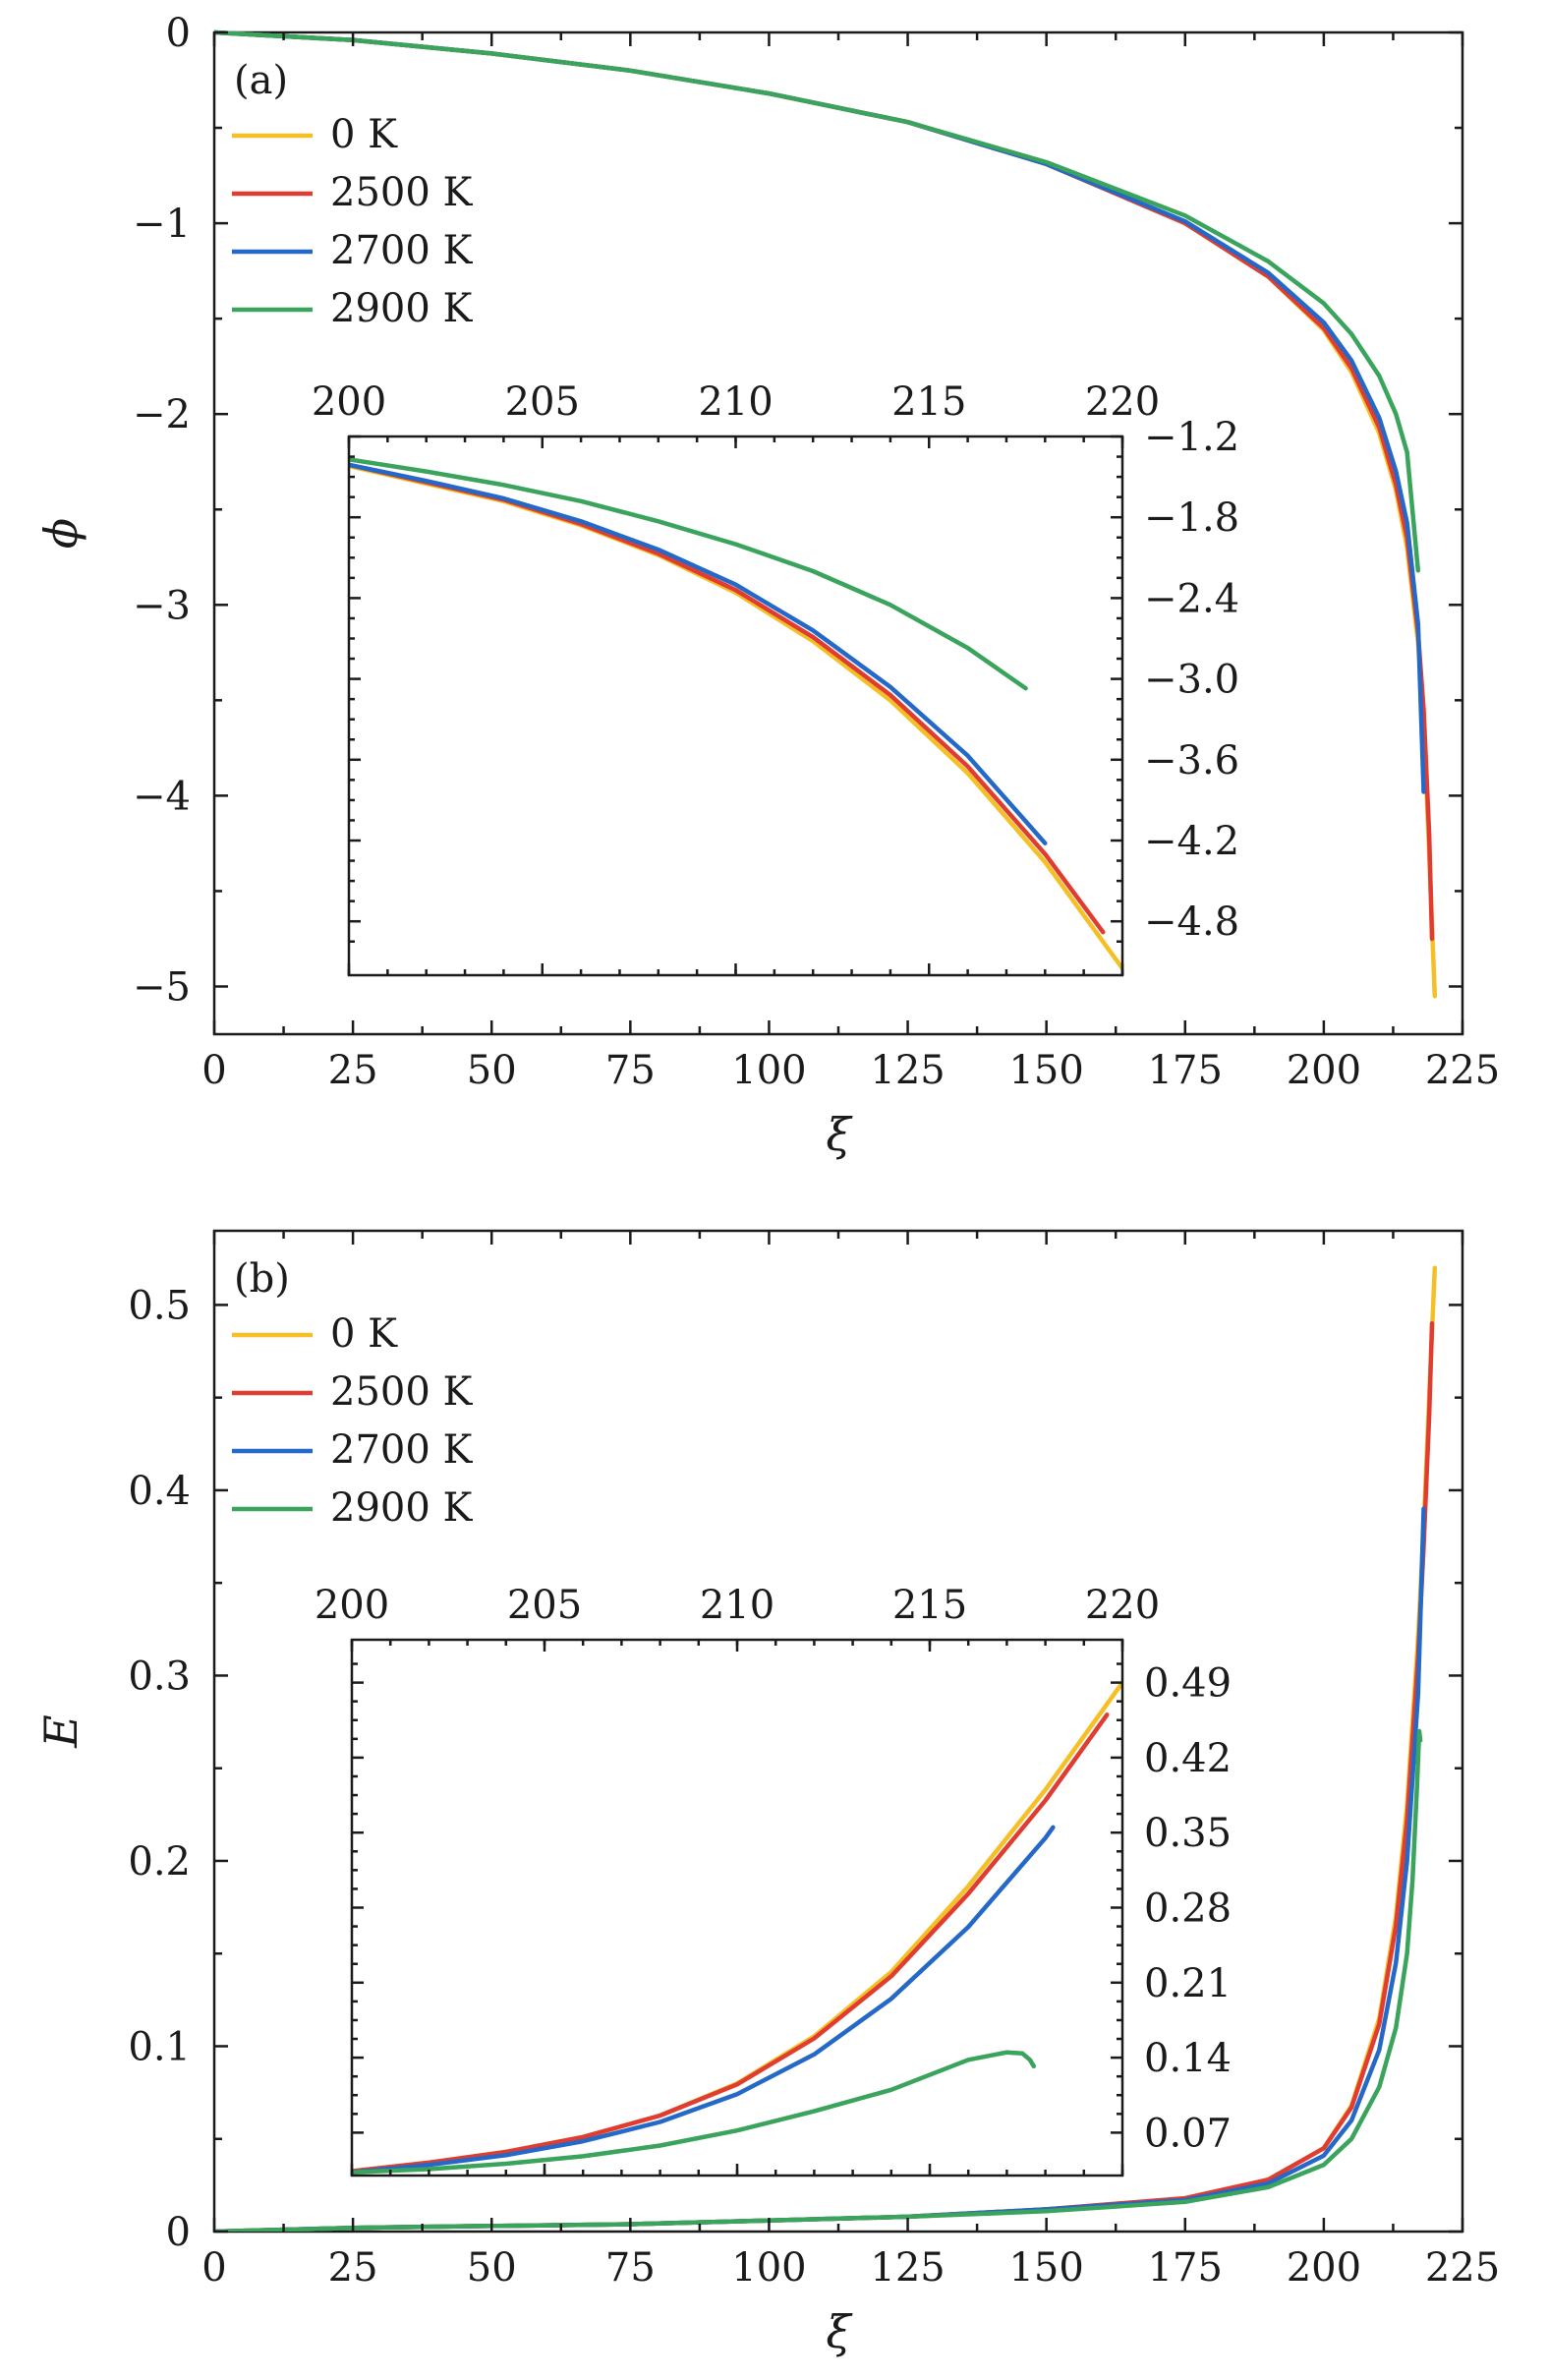 This screenshot has height=2380, width=1548. Describe the element at coordinates (162, 987) in the screenshot. I see `y-tick-label: −5` at that location.